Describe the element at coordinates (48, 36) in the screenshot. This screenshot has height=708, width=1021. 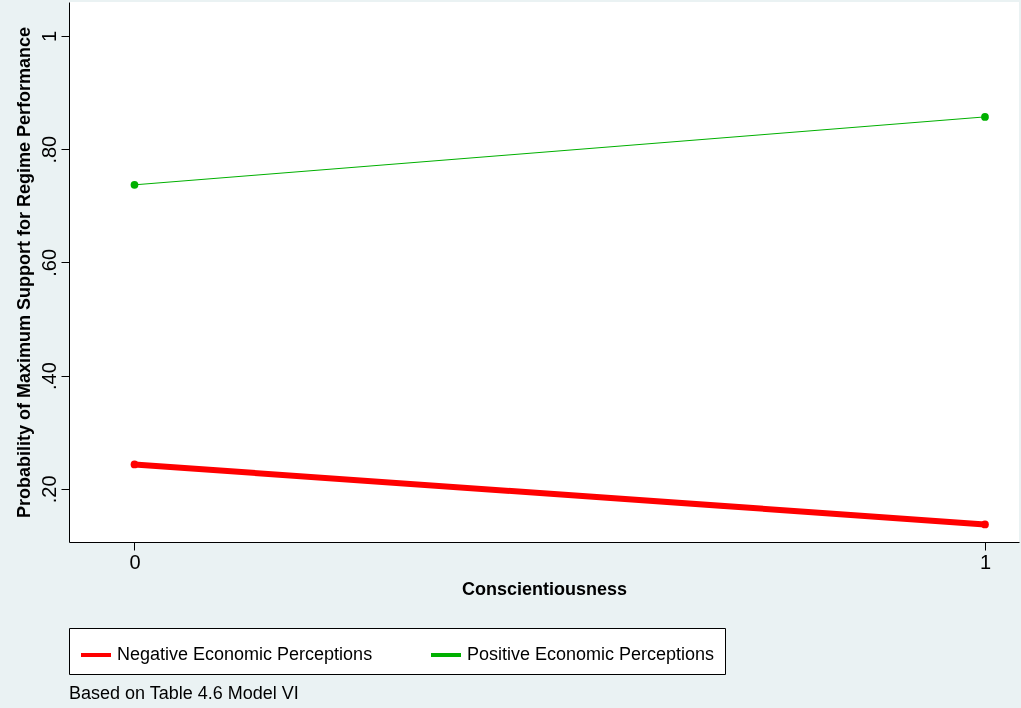
I see `y-tick-label: 1` at that location.